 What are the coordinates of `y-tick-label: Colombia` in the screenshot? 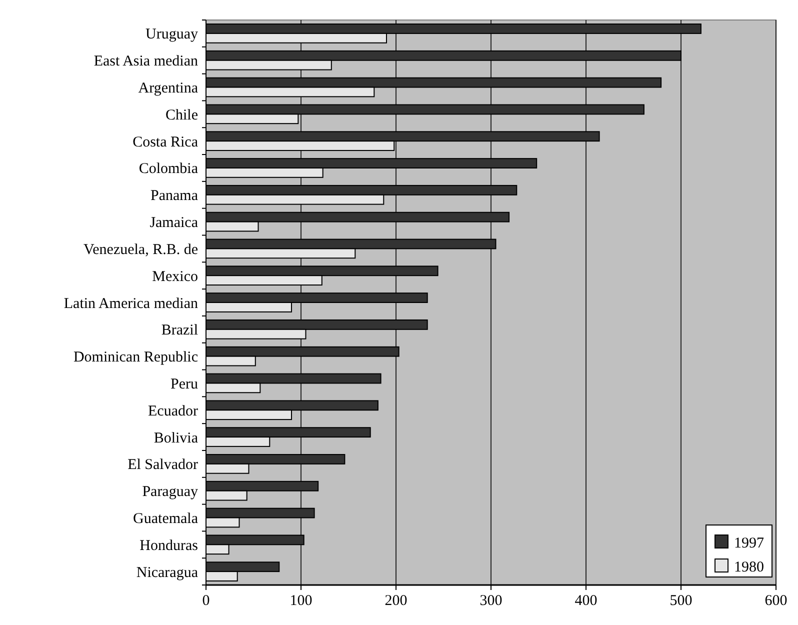 It's located at (168, 169).